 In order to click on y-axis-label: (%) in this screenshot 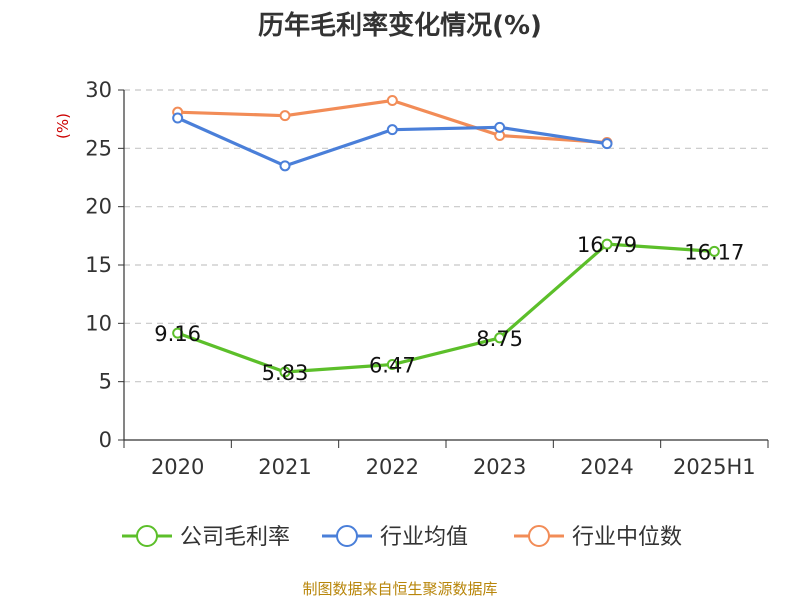, I will do `click(63, 126)`.